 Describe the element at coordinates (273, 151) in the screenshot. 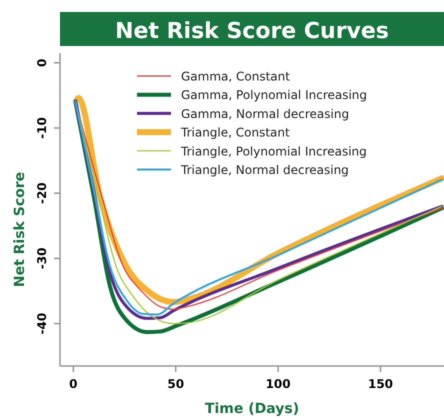

I see `legend-label: Triangle, Polynomial Increasing` at that location.